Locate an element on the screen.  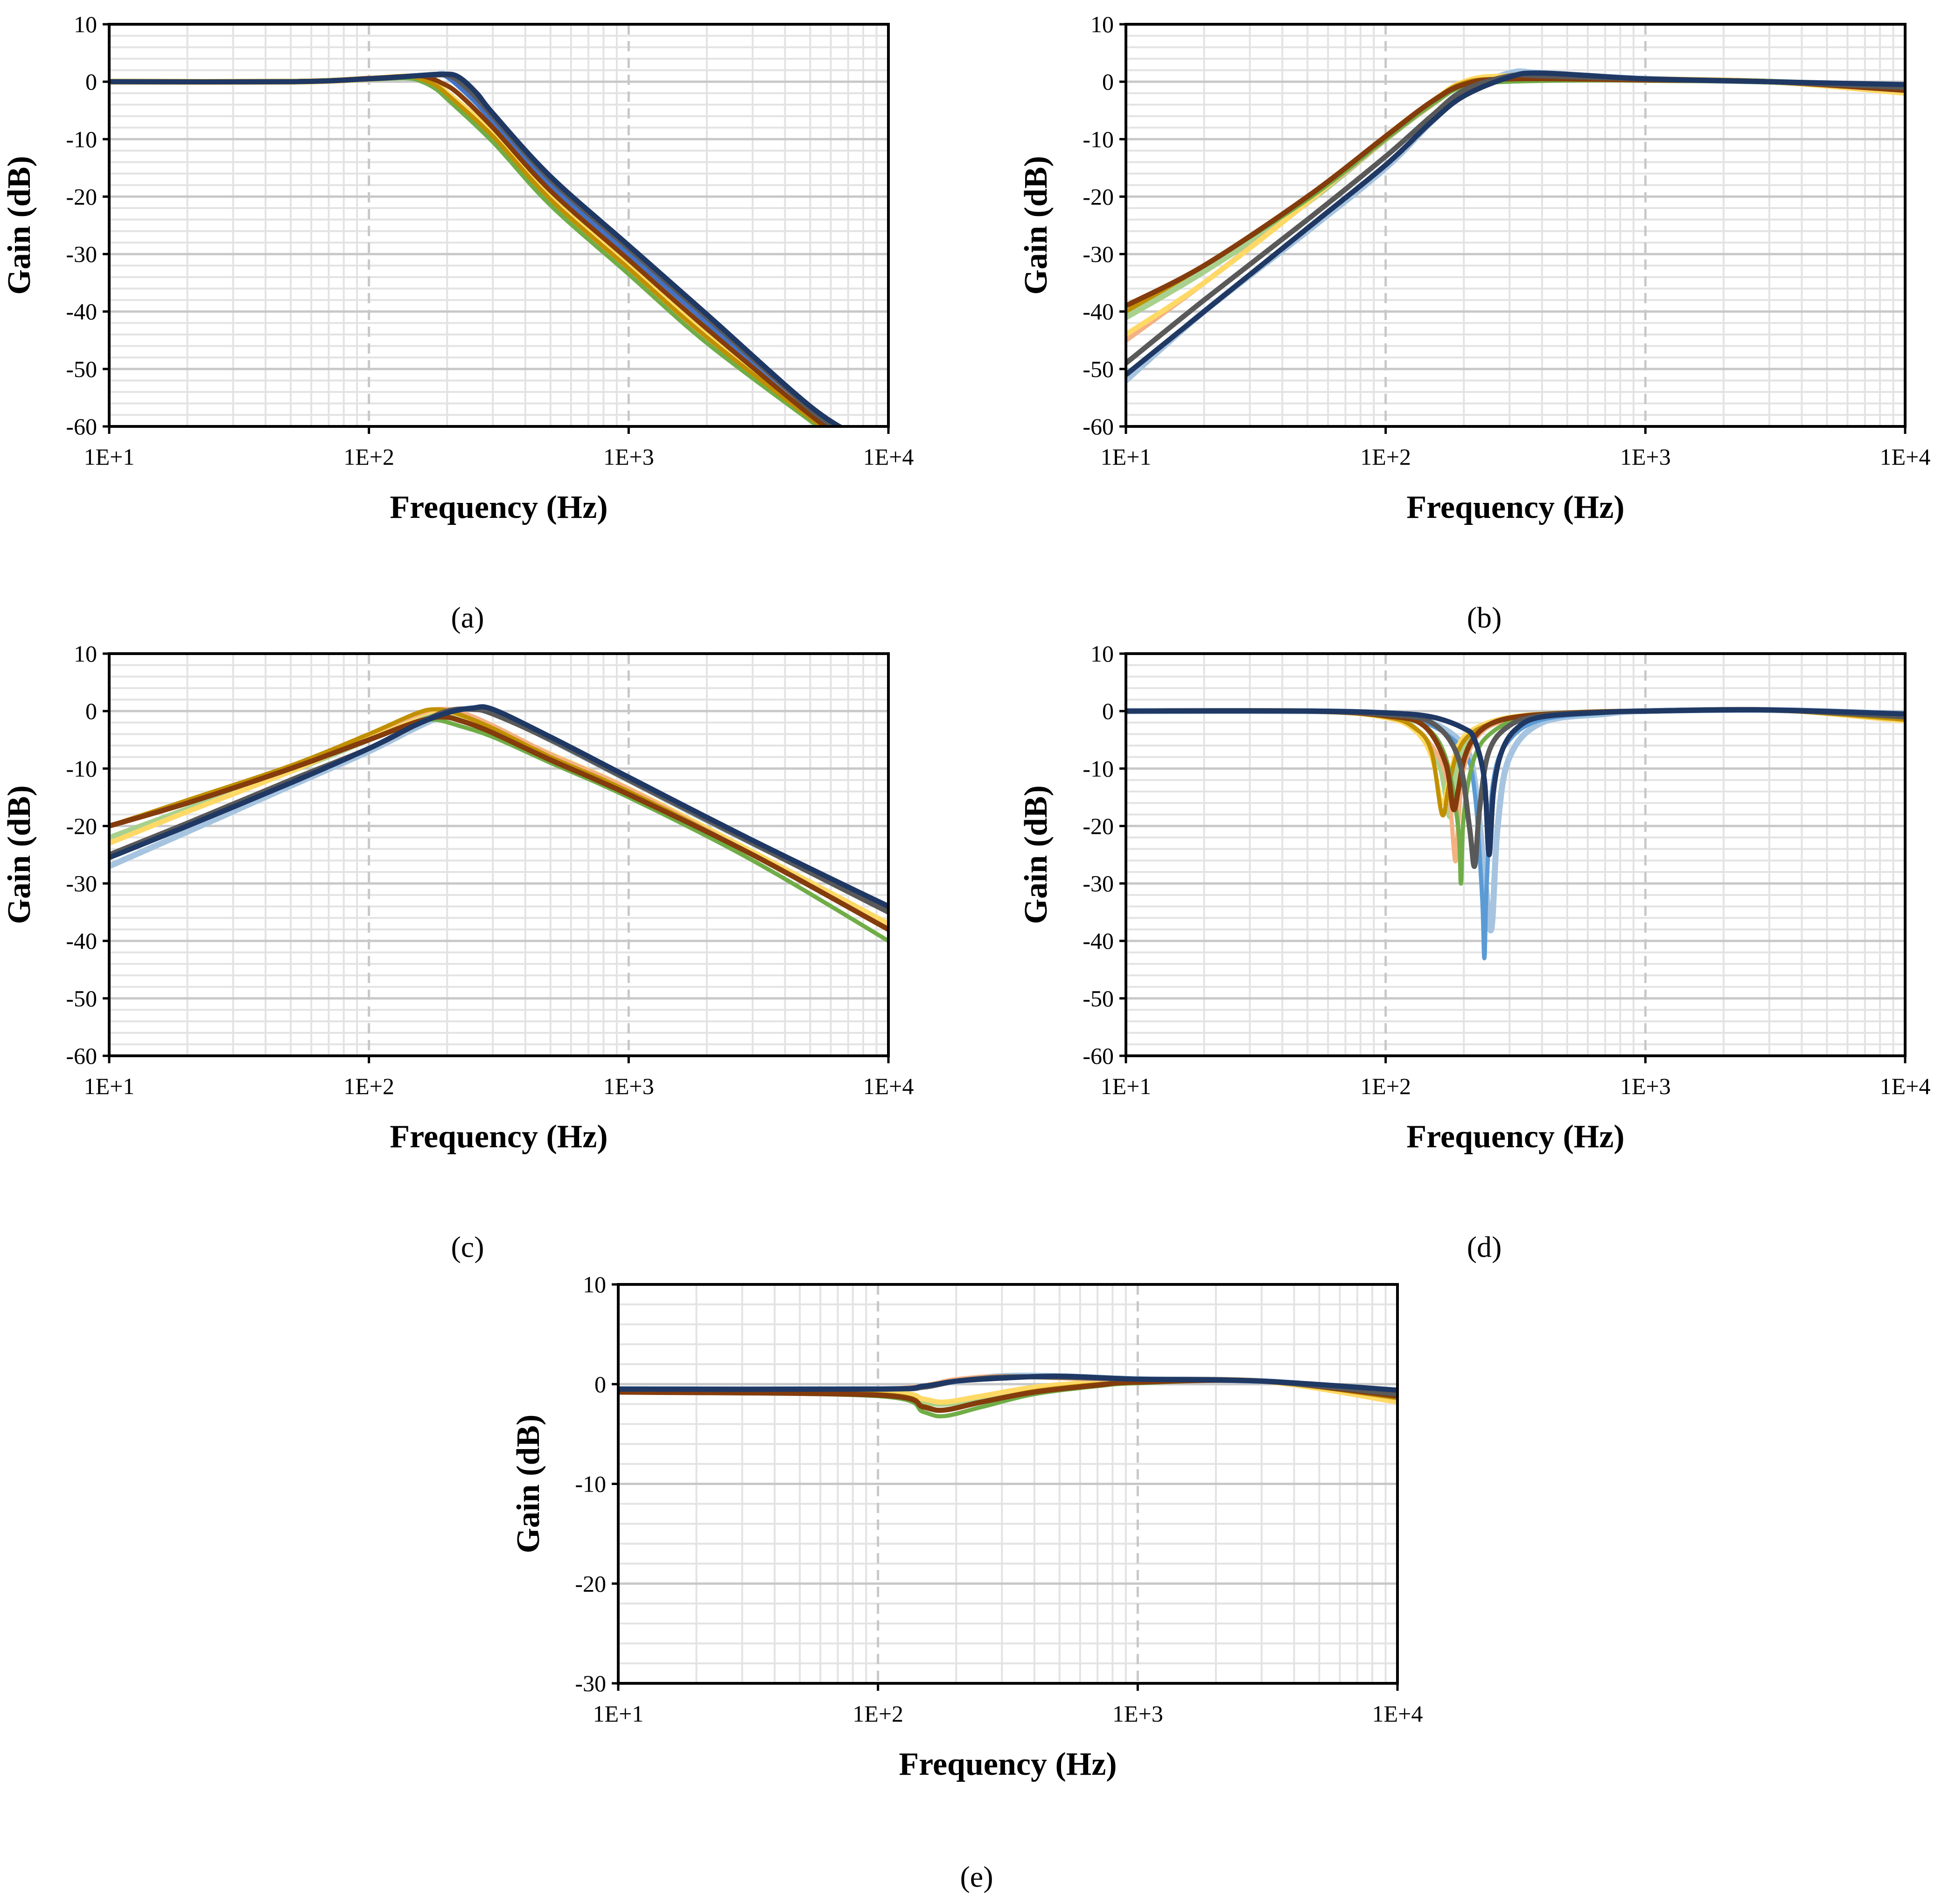
panel-e-y-tick-label: 10 is located at coordinates (594, 1284).